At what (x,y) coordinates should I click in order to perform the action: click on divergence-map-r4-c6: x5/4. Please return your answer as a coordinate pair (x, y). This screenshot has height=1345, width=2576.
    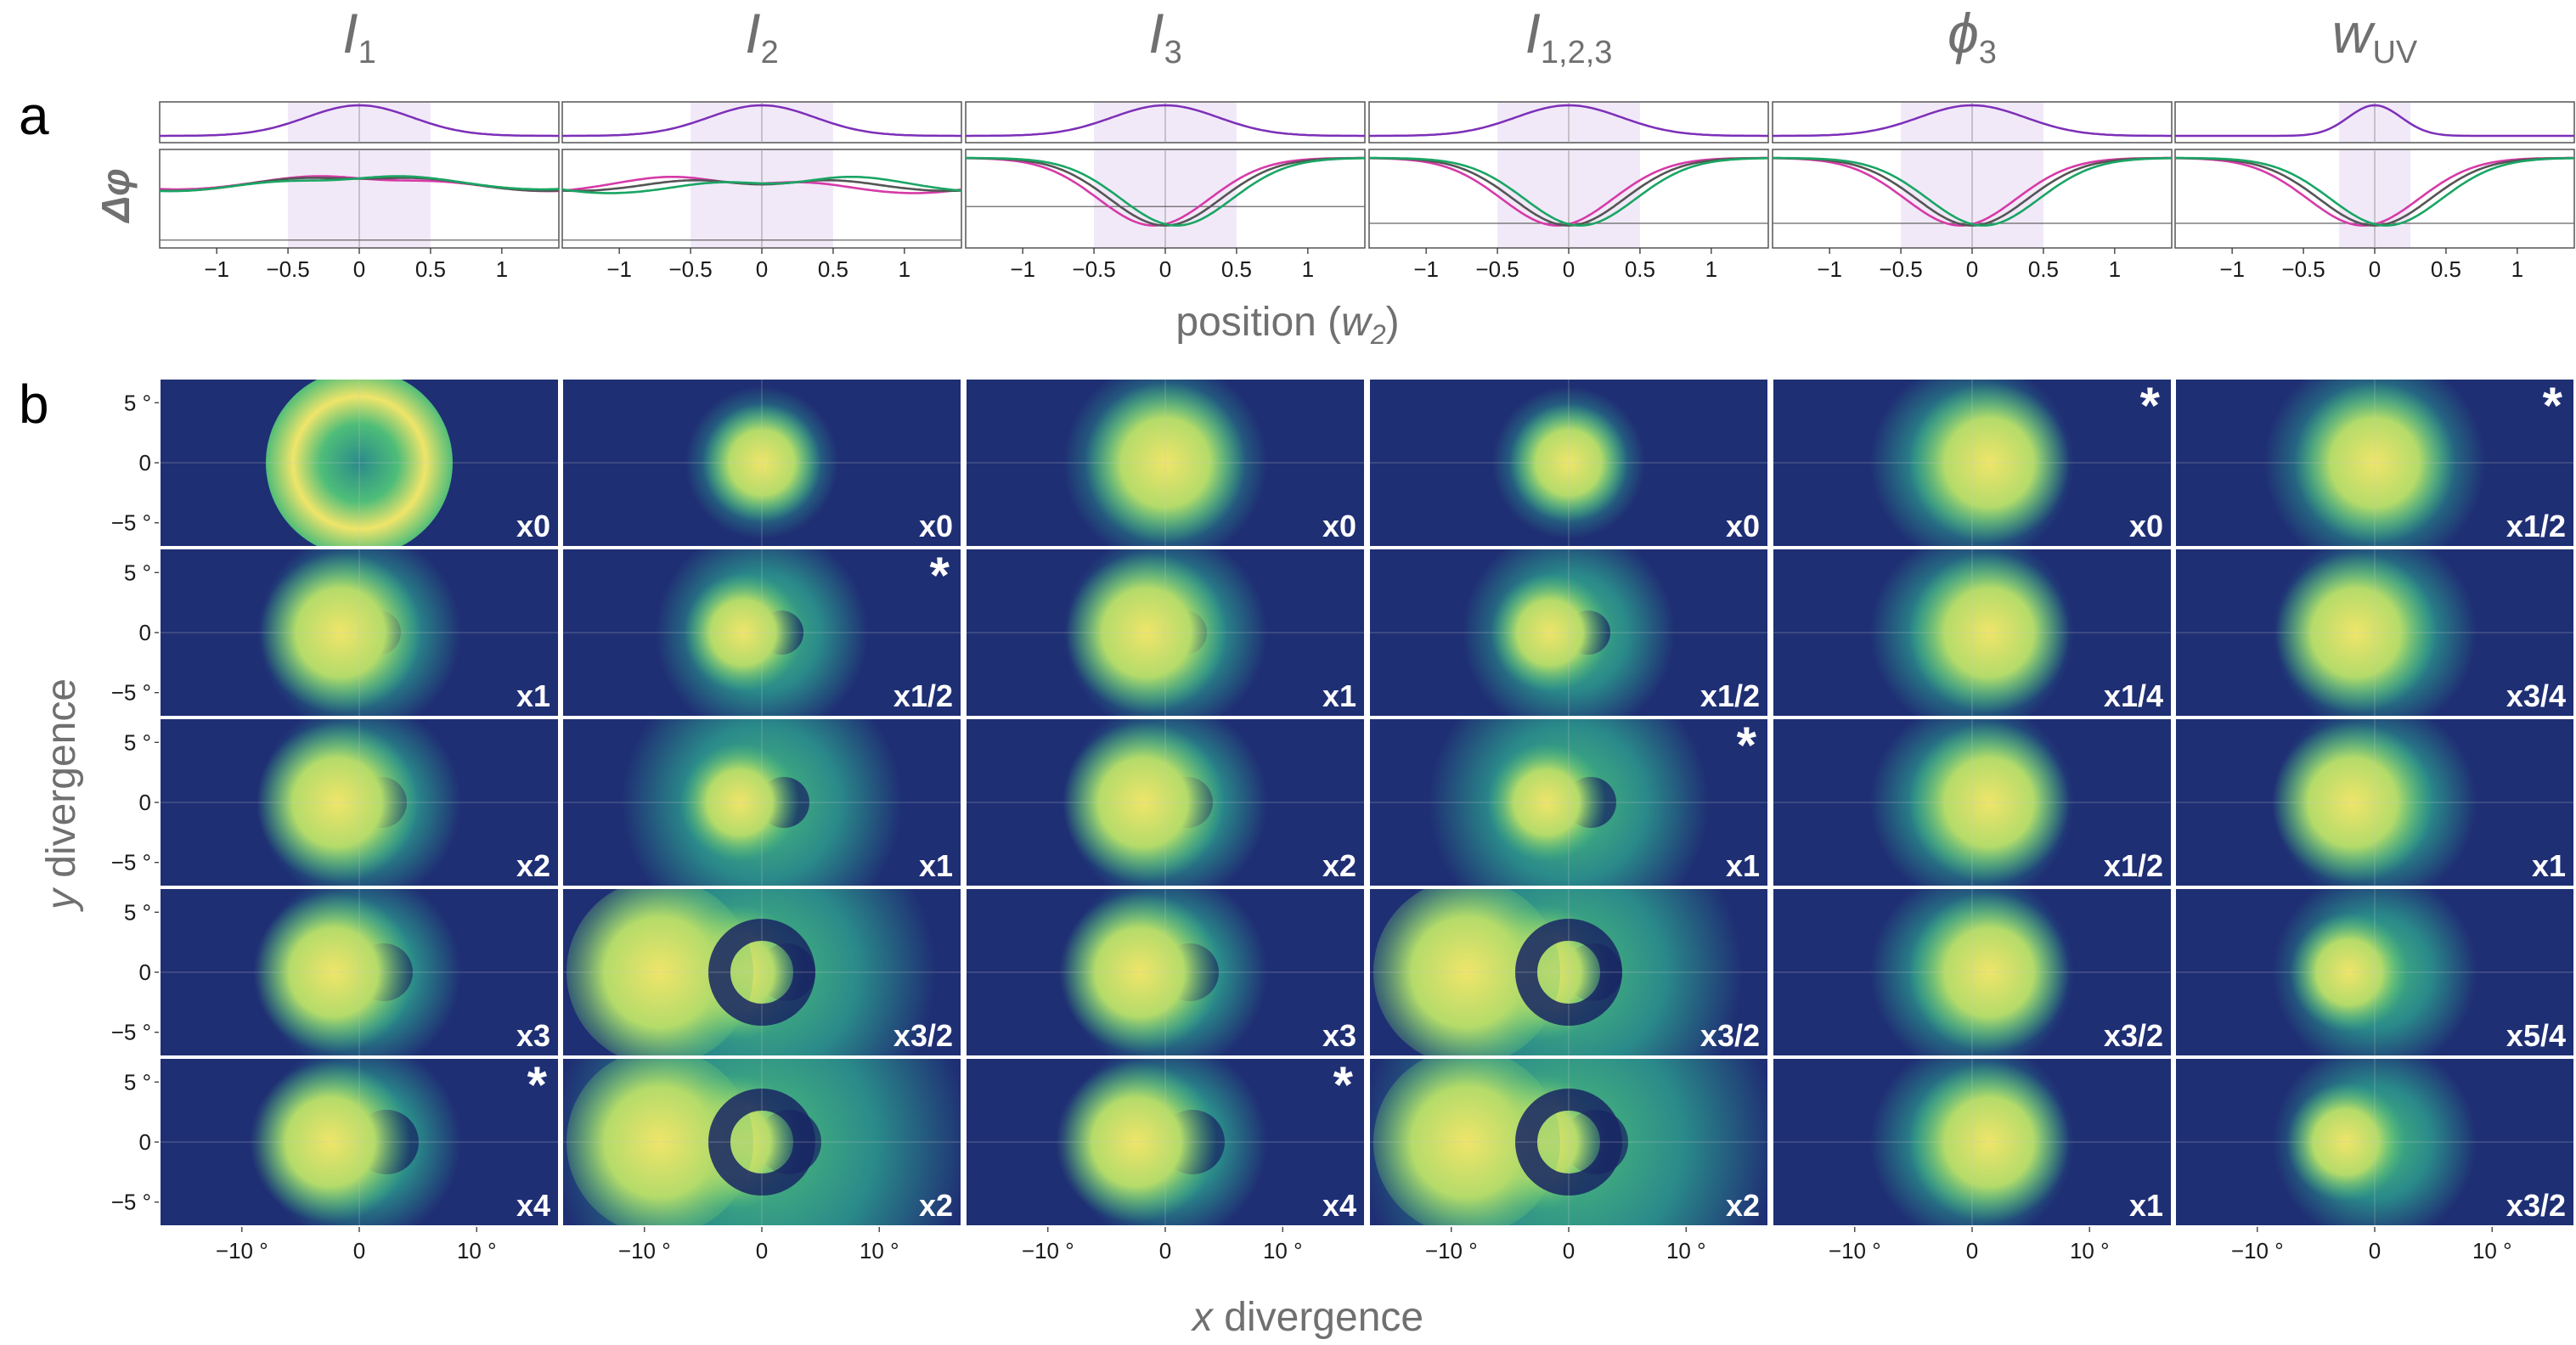
    Looking at the image, I should click on (2374, 972).